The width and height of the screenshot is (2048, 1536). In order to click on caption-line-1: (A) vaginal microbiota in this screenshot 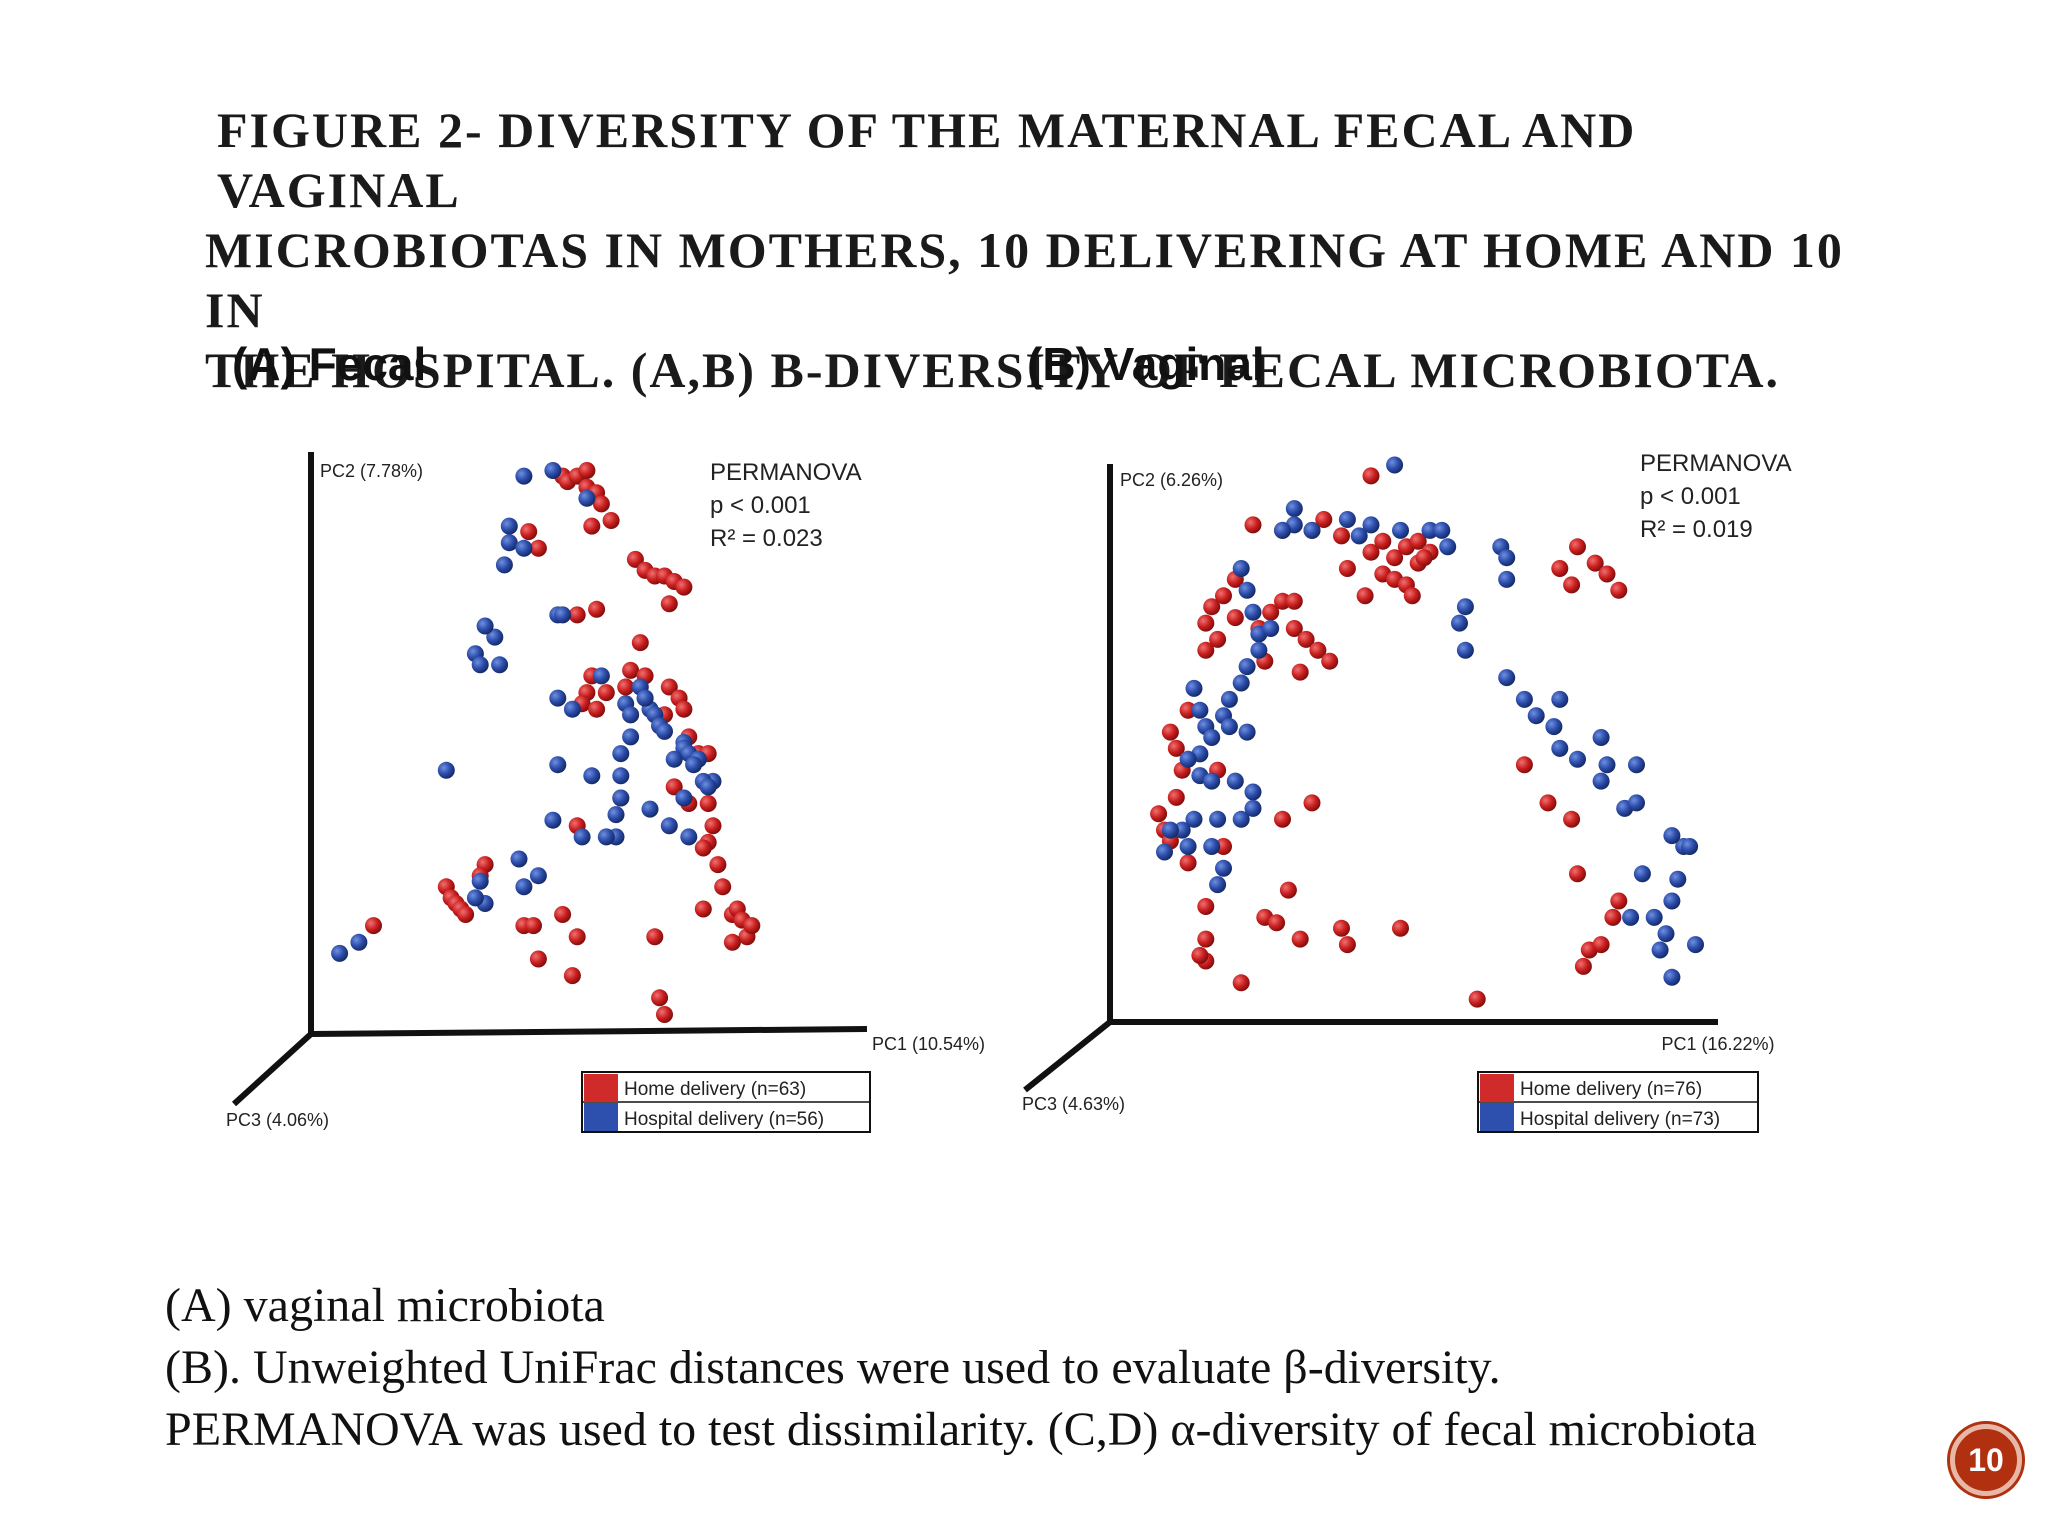, I will do `click(385, 1305)`.